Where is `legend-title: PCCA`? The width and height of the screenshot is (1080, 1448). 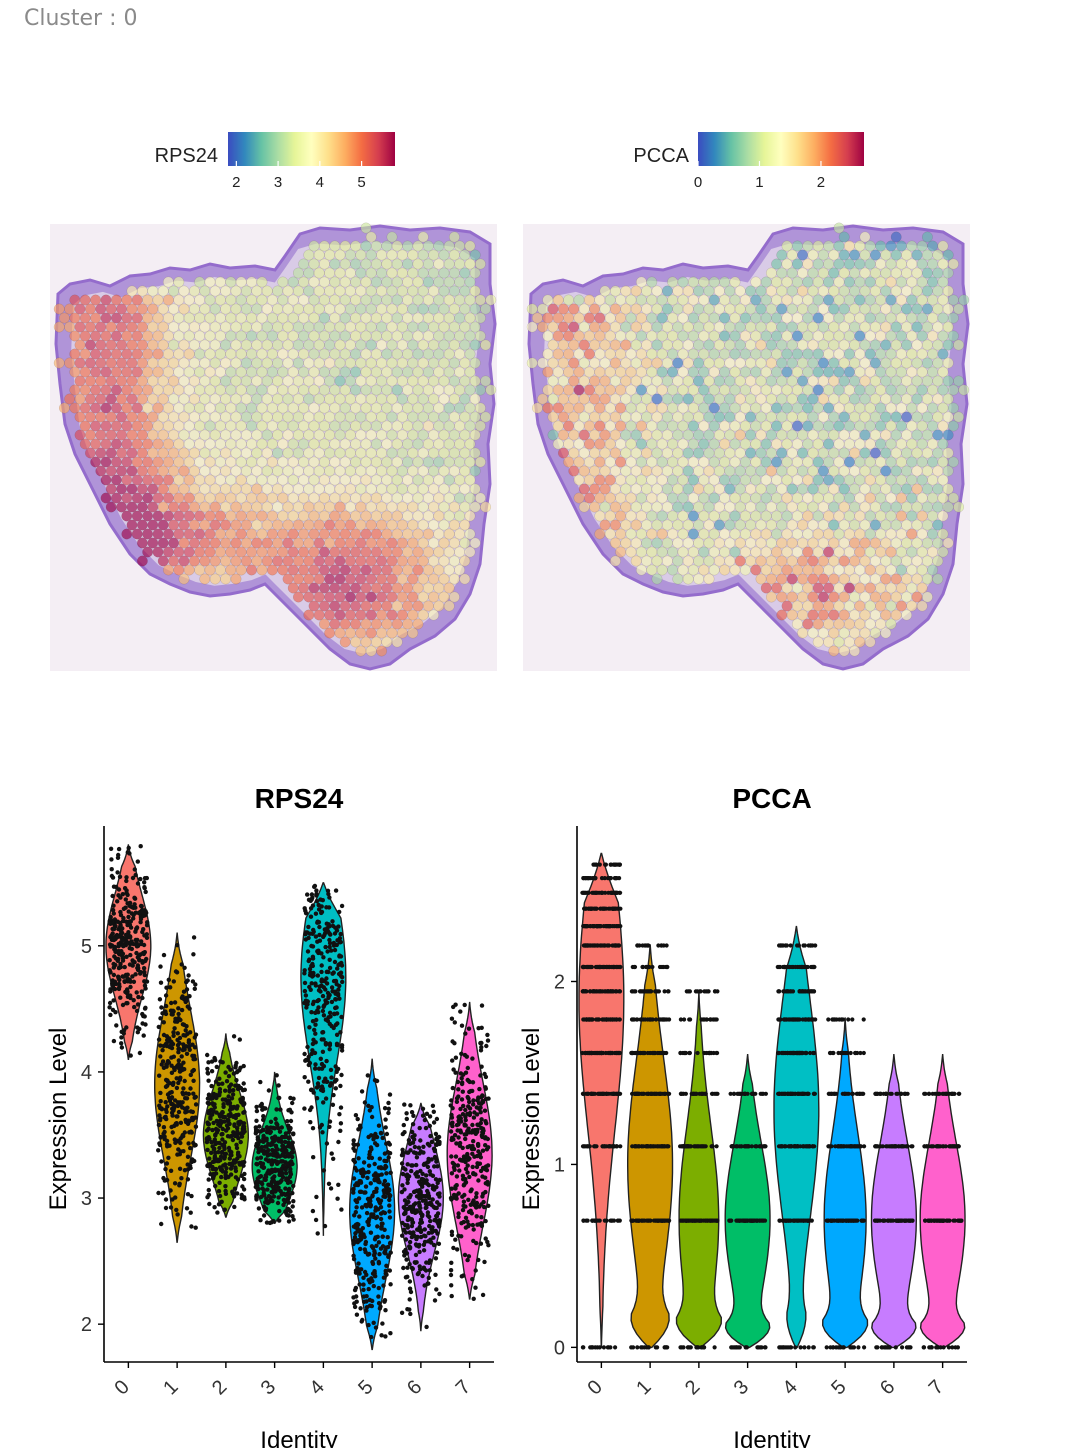 legend-title: PCCA is located at coordinates (661, 156).